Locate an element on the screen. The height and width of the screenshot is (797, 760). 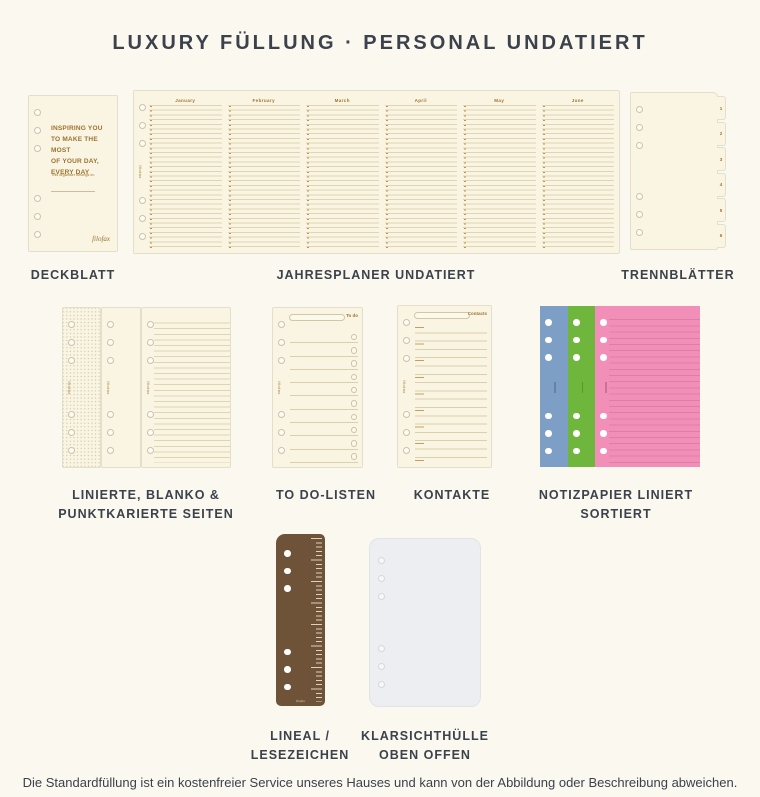
product-notepaper-green is located at coordinates (581, 386).